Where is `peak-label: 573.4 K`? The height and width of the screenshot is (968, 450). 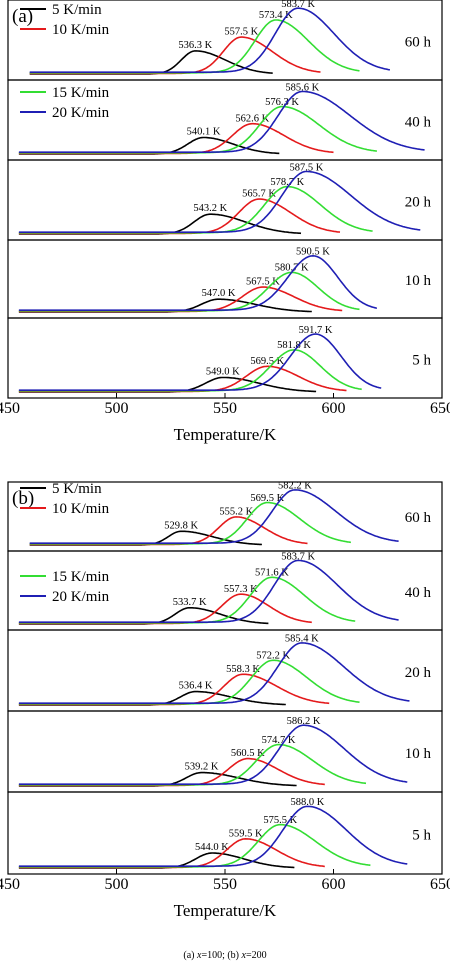
peak-label: 573.4 K is located at coordinates (276, 15).